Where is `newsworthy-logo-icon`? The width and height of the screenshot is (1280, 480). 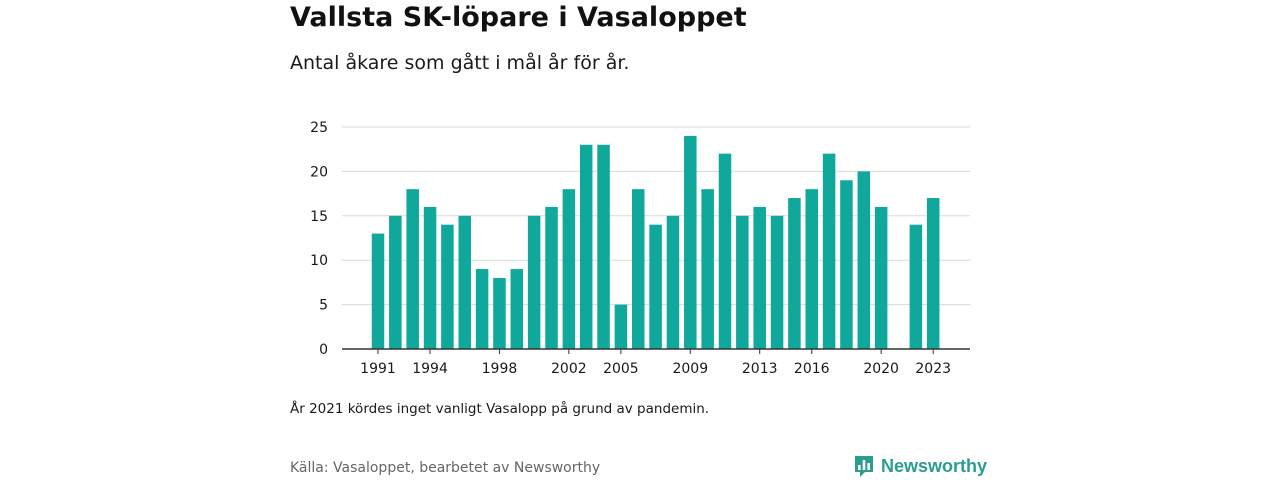
newsworthy-logo-icon is located at coordinates (864, 466).